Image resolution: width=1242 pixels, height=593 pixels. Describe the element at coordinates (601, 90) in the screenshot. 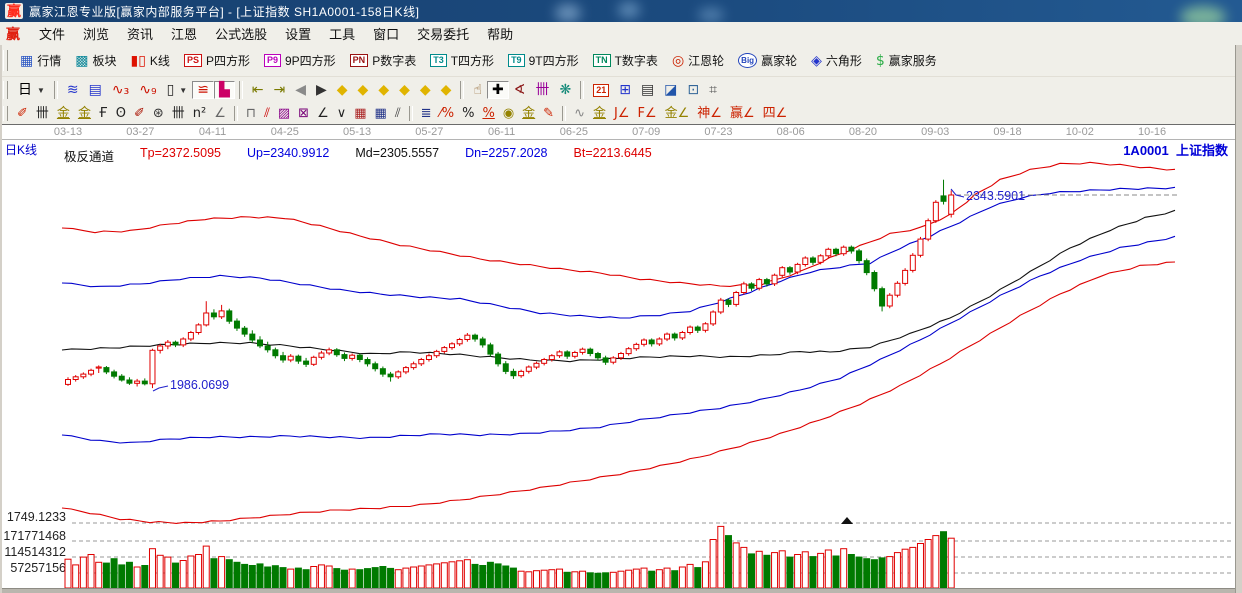

I see `calendar-icon: 21` at that location.